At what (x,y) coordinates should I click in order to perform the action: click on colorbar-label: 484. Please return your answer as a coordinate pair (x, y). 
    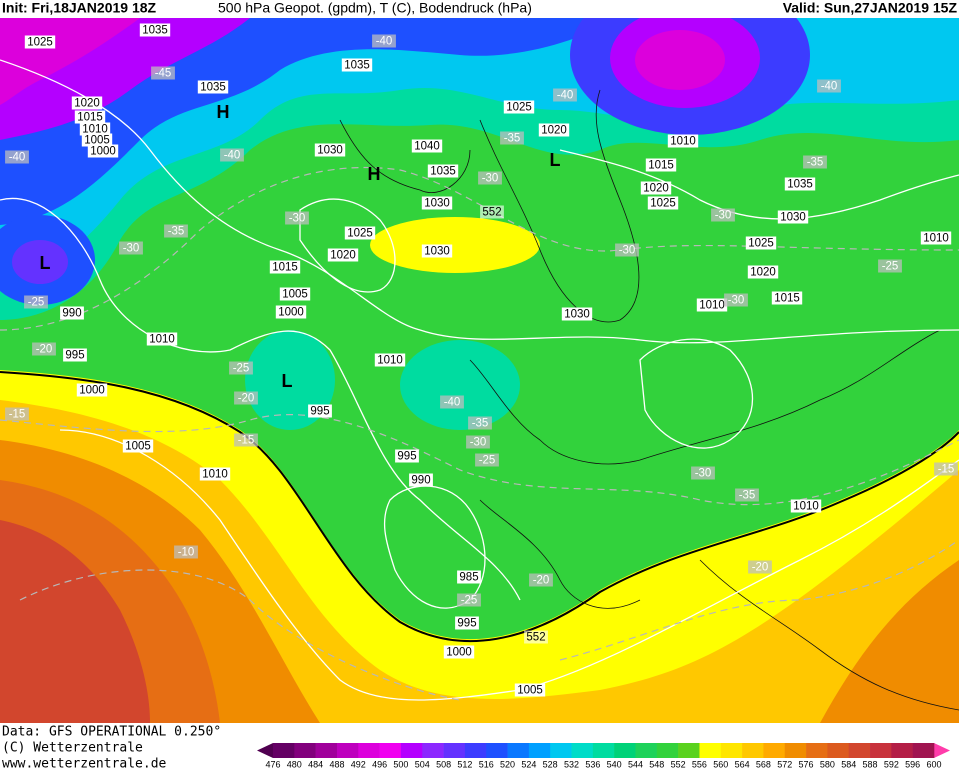
    Looking at the image, I should click on (315, 764).